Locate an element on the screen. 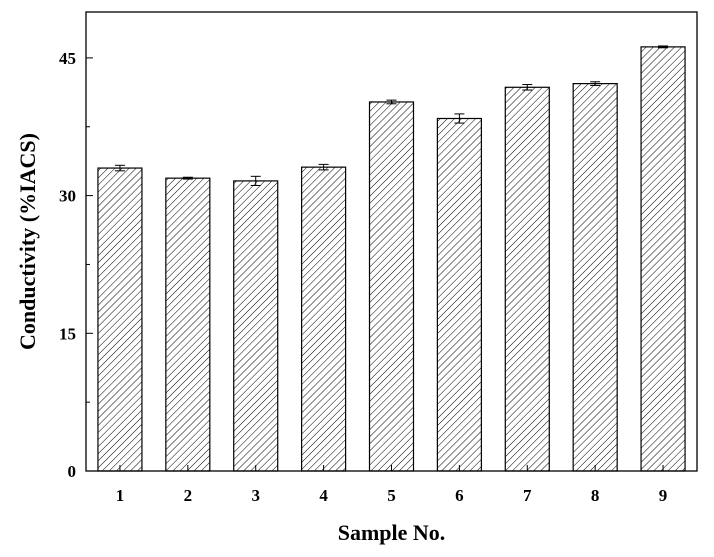 The image size is (714, 557). x-axis-title: Sample No. is located at coordinates (392, 532).